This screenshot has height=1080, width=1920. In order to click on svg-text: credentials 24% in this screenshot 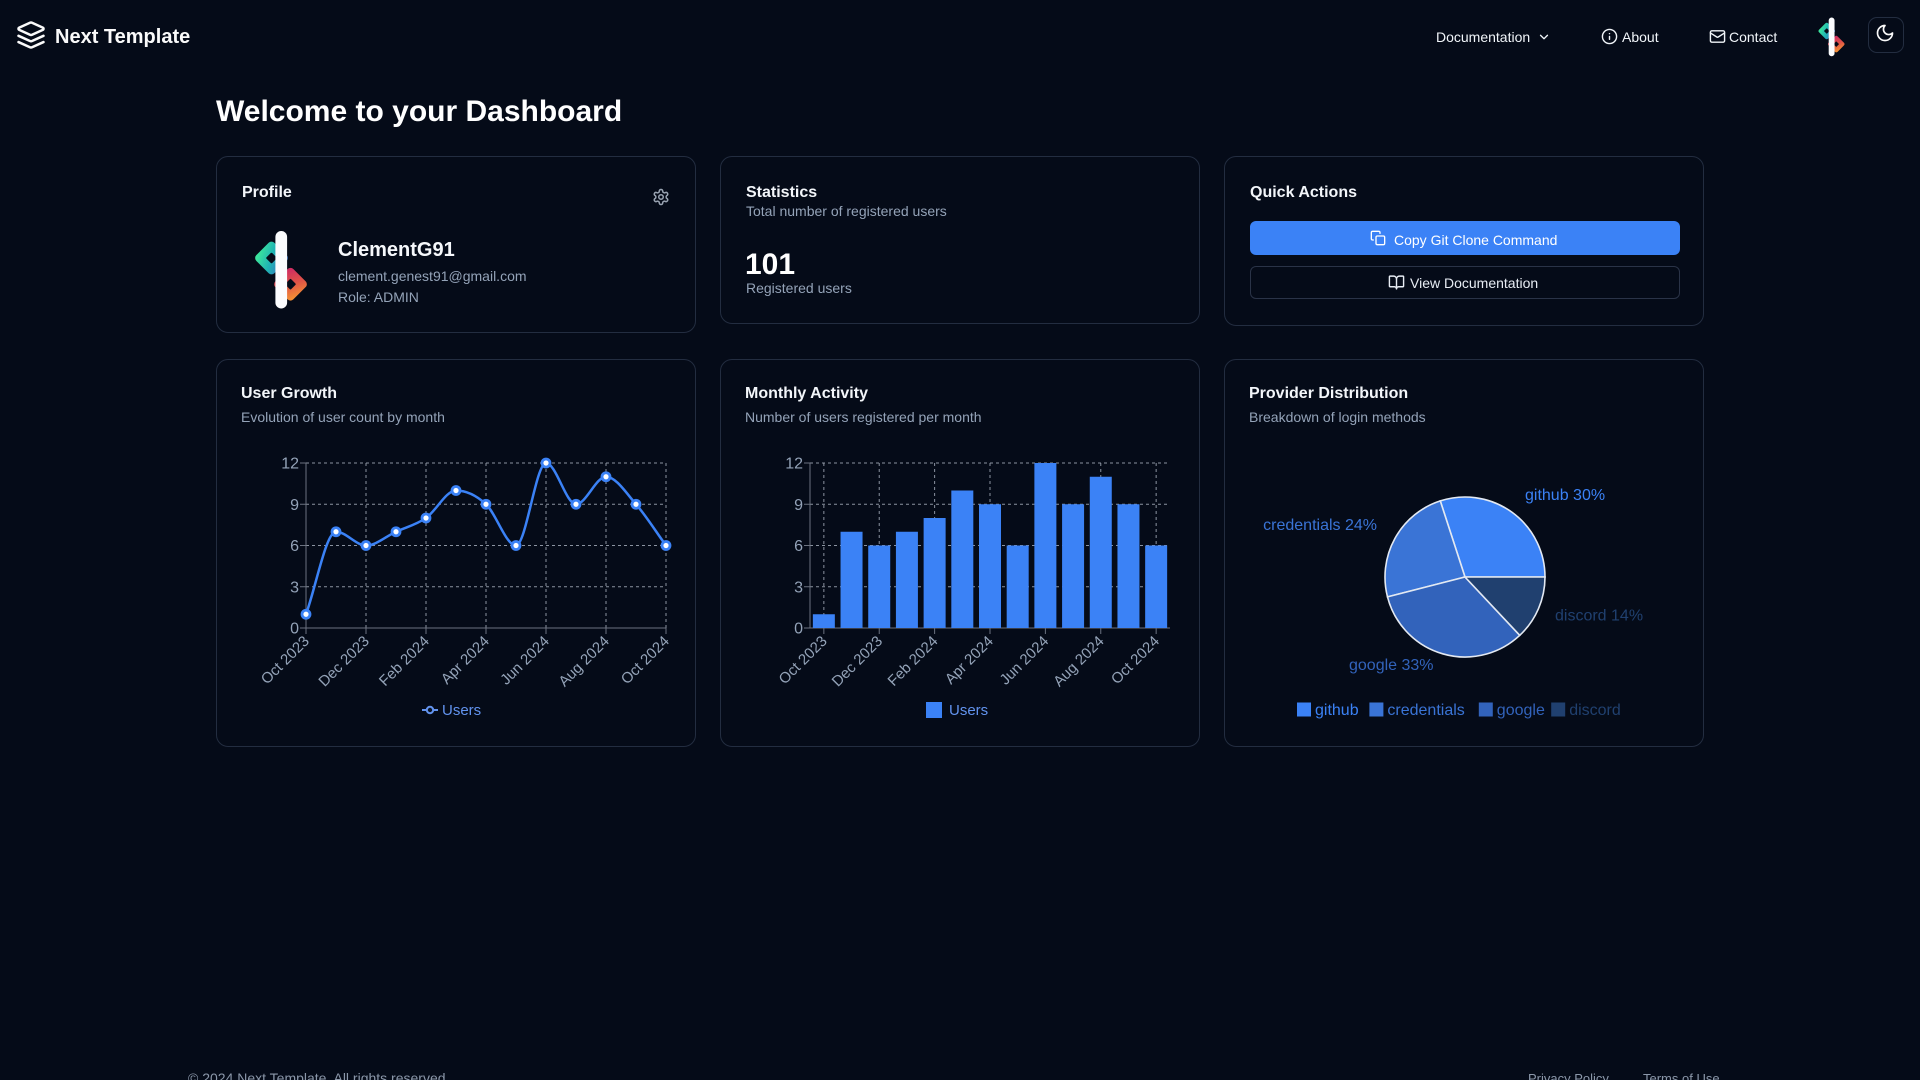, I will do `click(1320, 525)`.